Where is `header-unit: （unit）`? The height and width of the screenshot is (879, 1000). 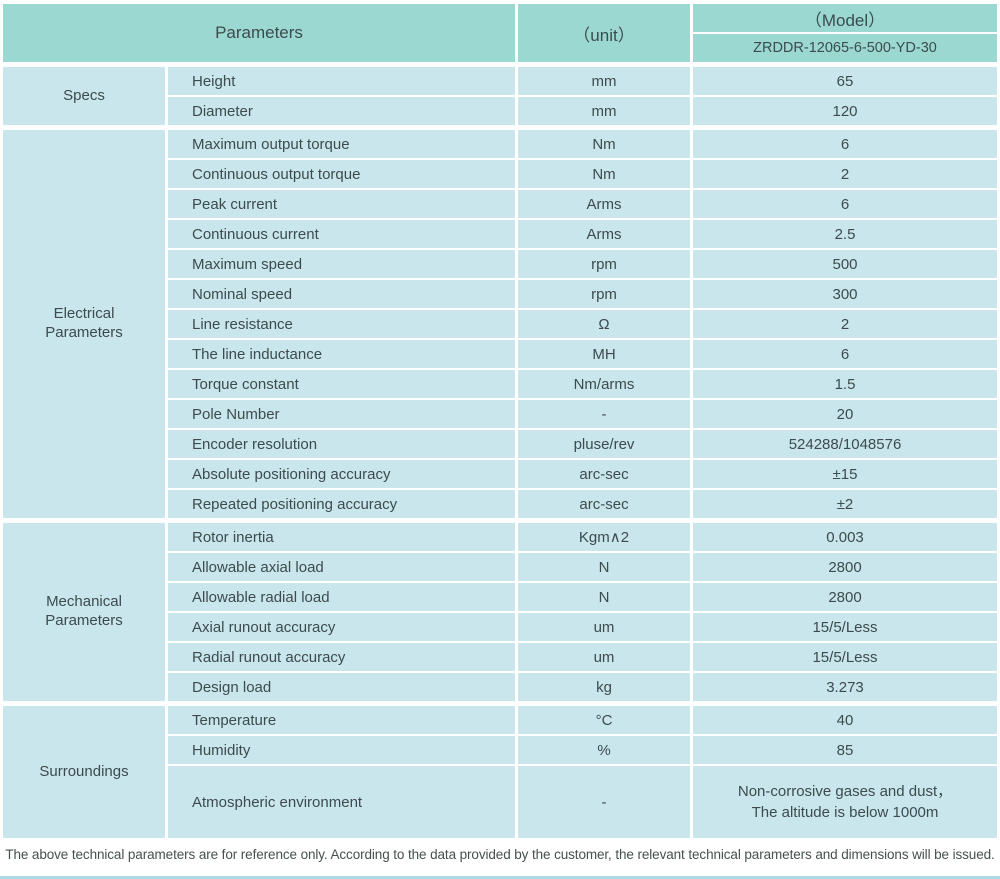
header-unit: （unit） is located at coordinates (604, 33).